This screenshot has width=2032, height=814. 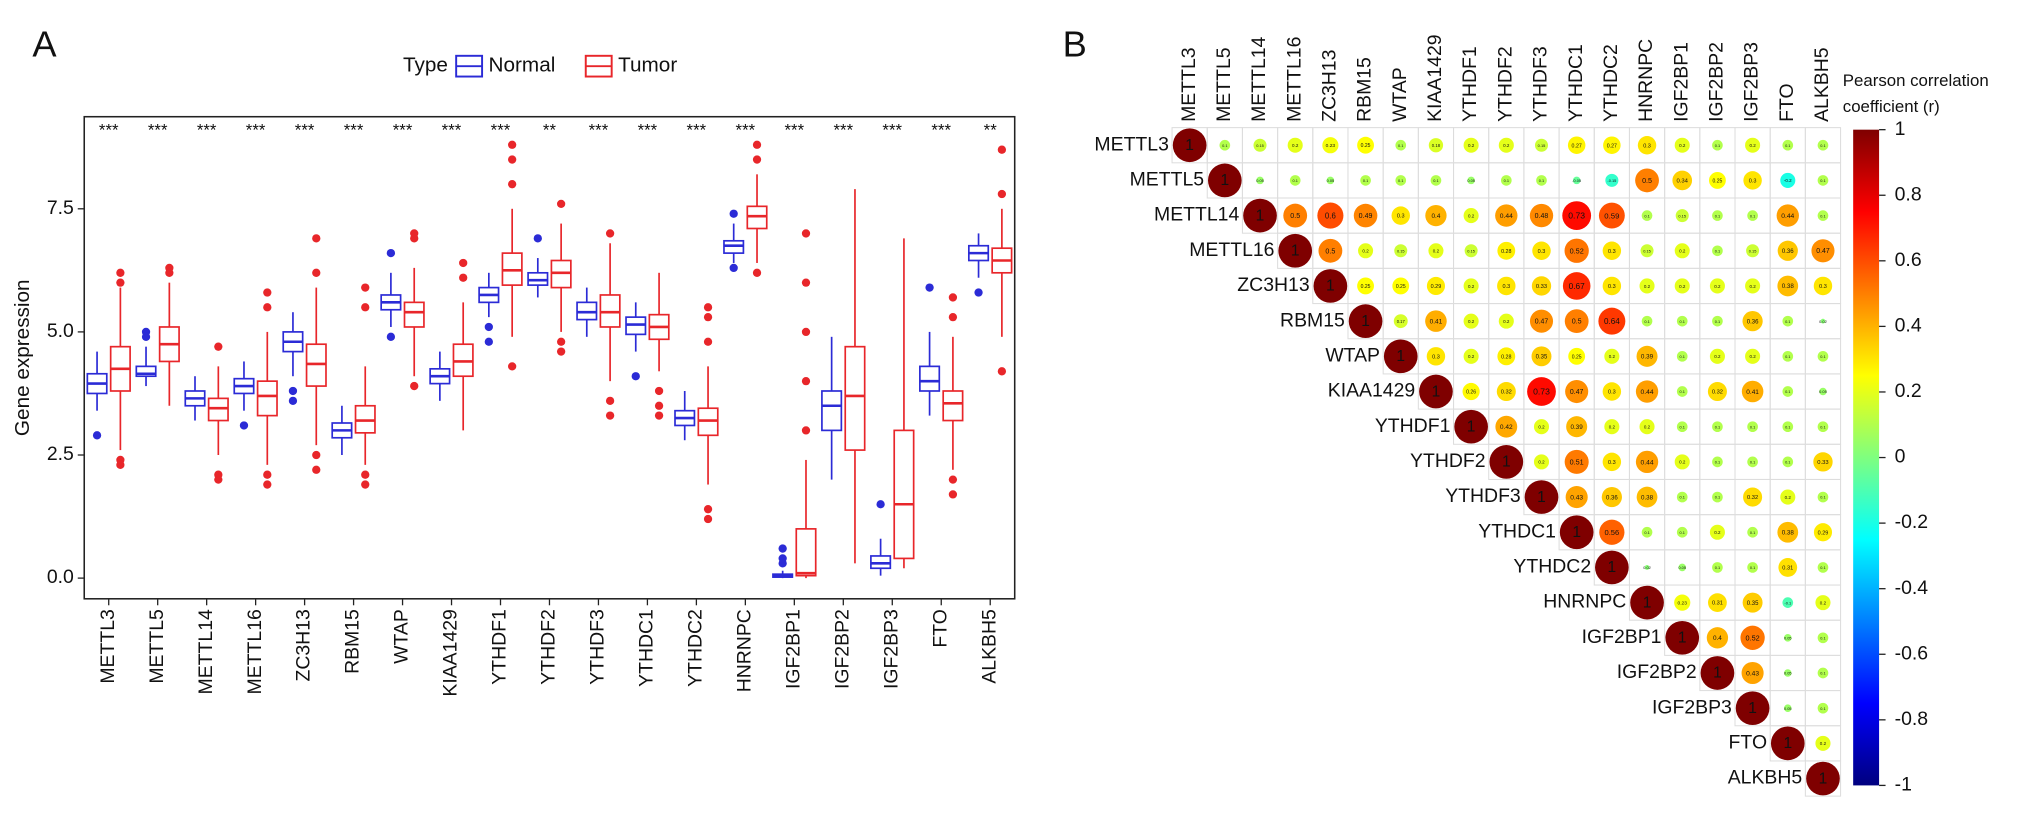 I want to click on column-label: KIAA1429, so click(x=1435, y=77).